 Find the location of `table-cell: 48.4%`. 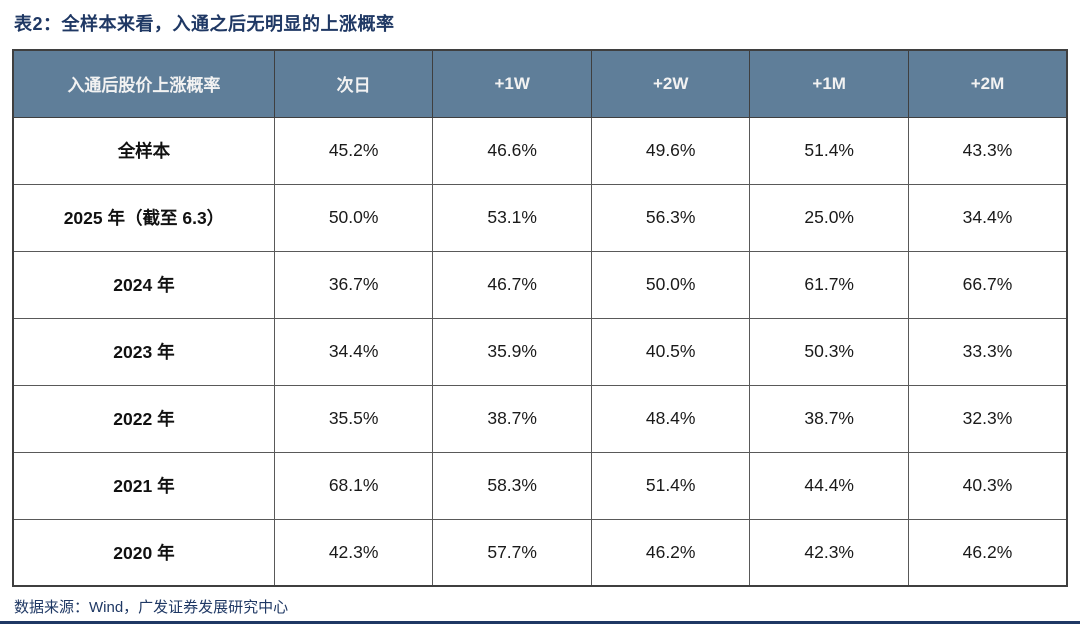

table-cell: 48.4% is located at coordinates (670, 418).